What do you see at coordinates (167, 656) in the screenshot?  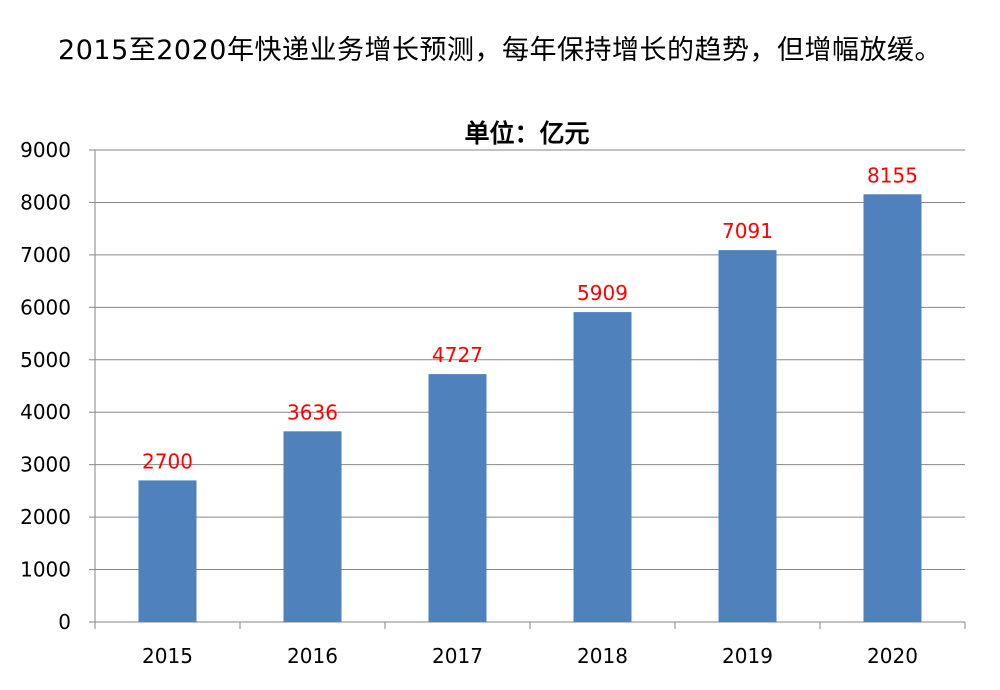 I see `x-tick-label: 2015` at bounding box center [167, 656].